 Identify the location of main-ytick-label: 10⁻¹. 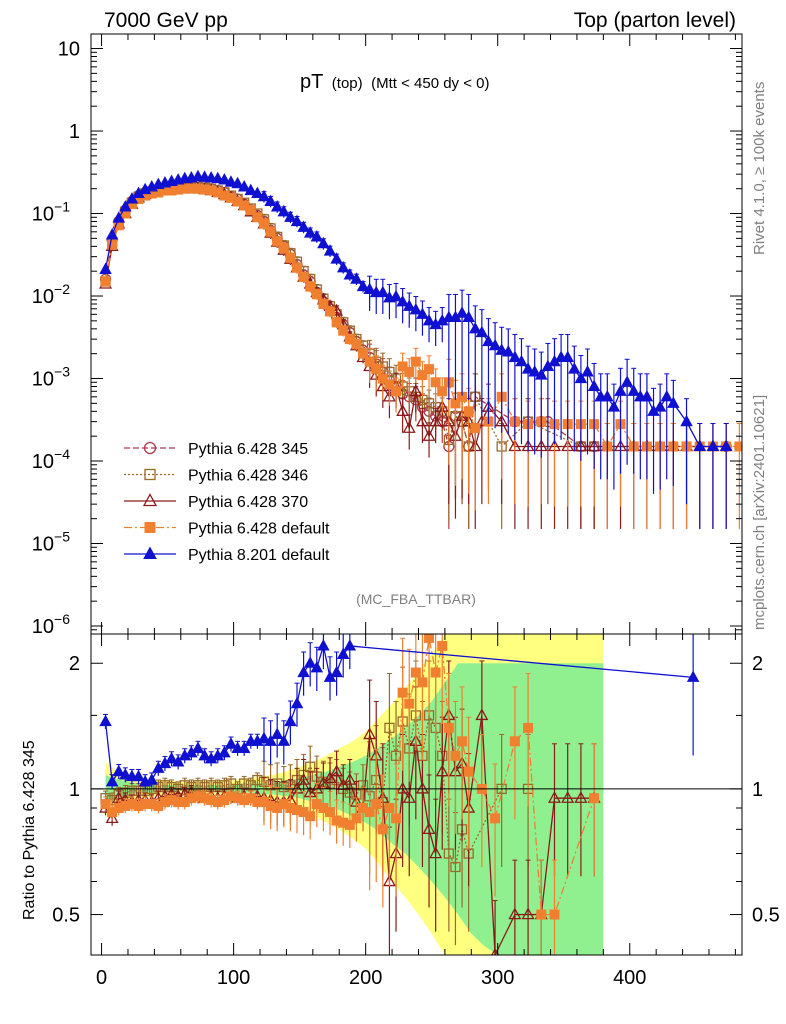
(51, 212).